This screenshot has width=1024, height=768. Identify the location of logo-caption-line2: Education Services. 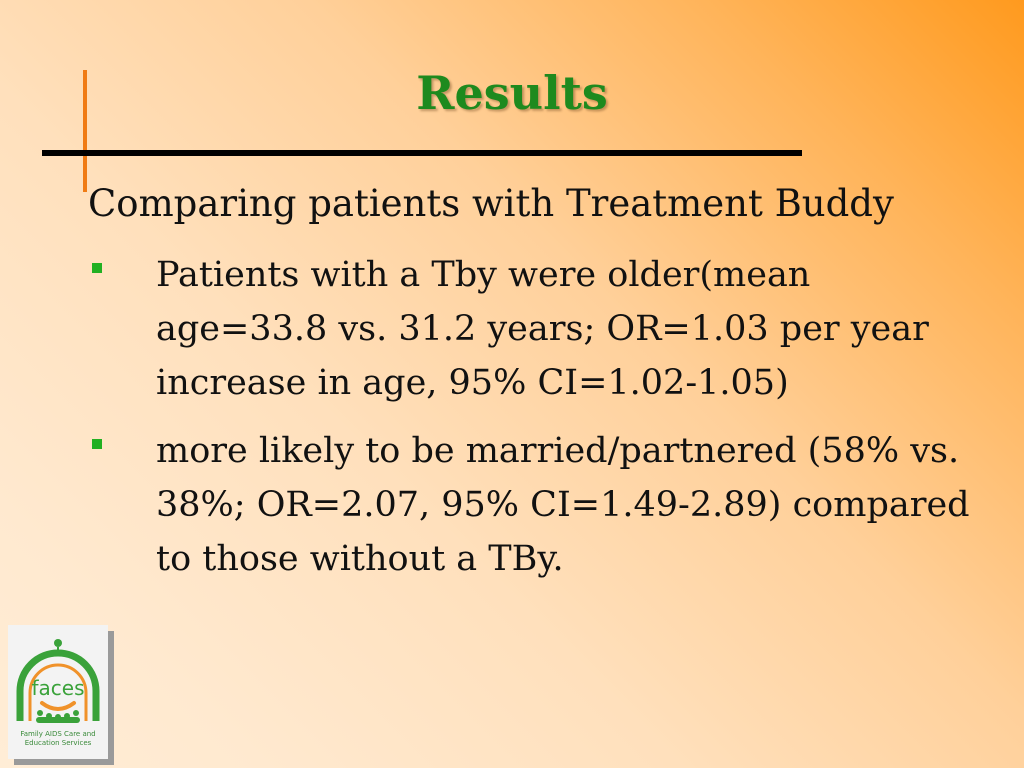
(58, 743).